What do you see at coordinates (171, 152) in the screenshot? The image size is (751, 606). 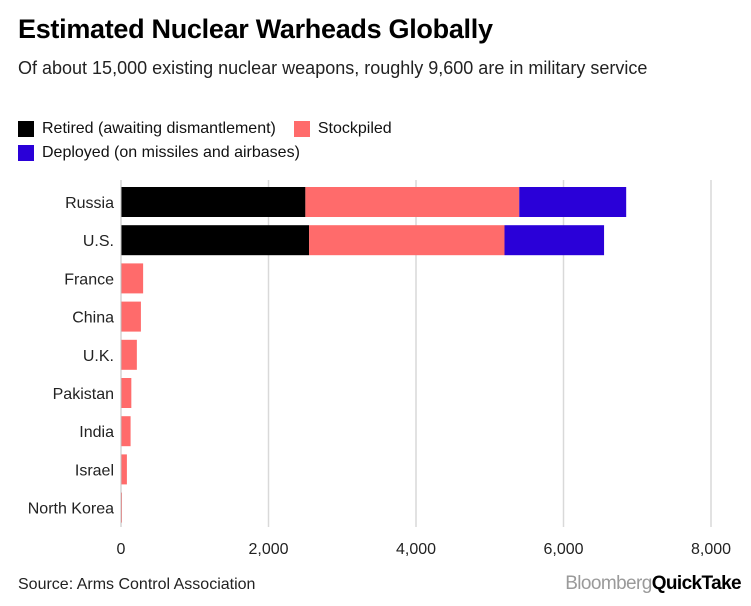 I see `legend-label-deployed: Deployed (on missiles and airbases)` at bounding box center [171, 152].